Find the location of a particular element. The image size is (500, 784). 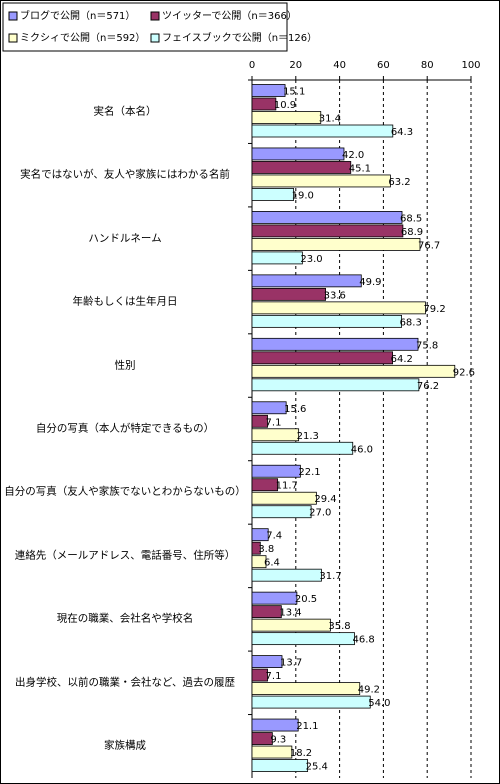

value-label: 20.5 is located at coordinates (306, 599).